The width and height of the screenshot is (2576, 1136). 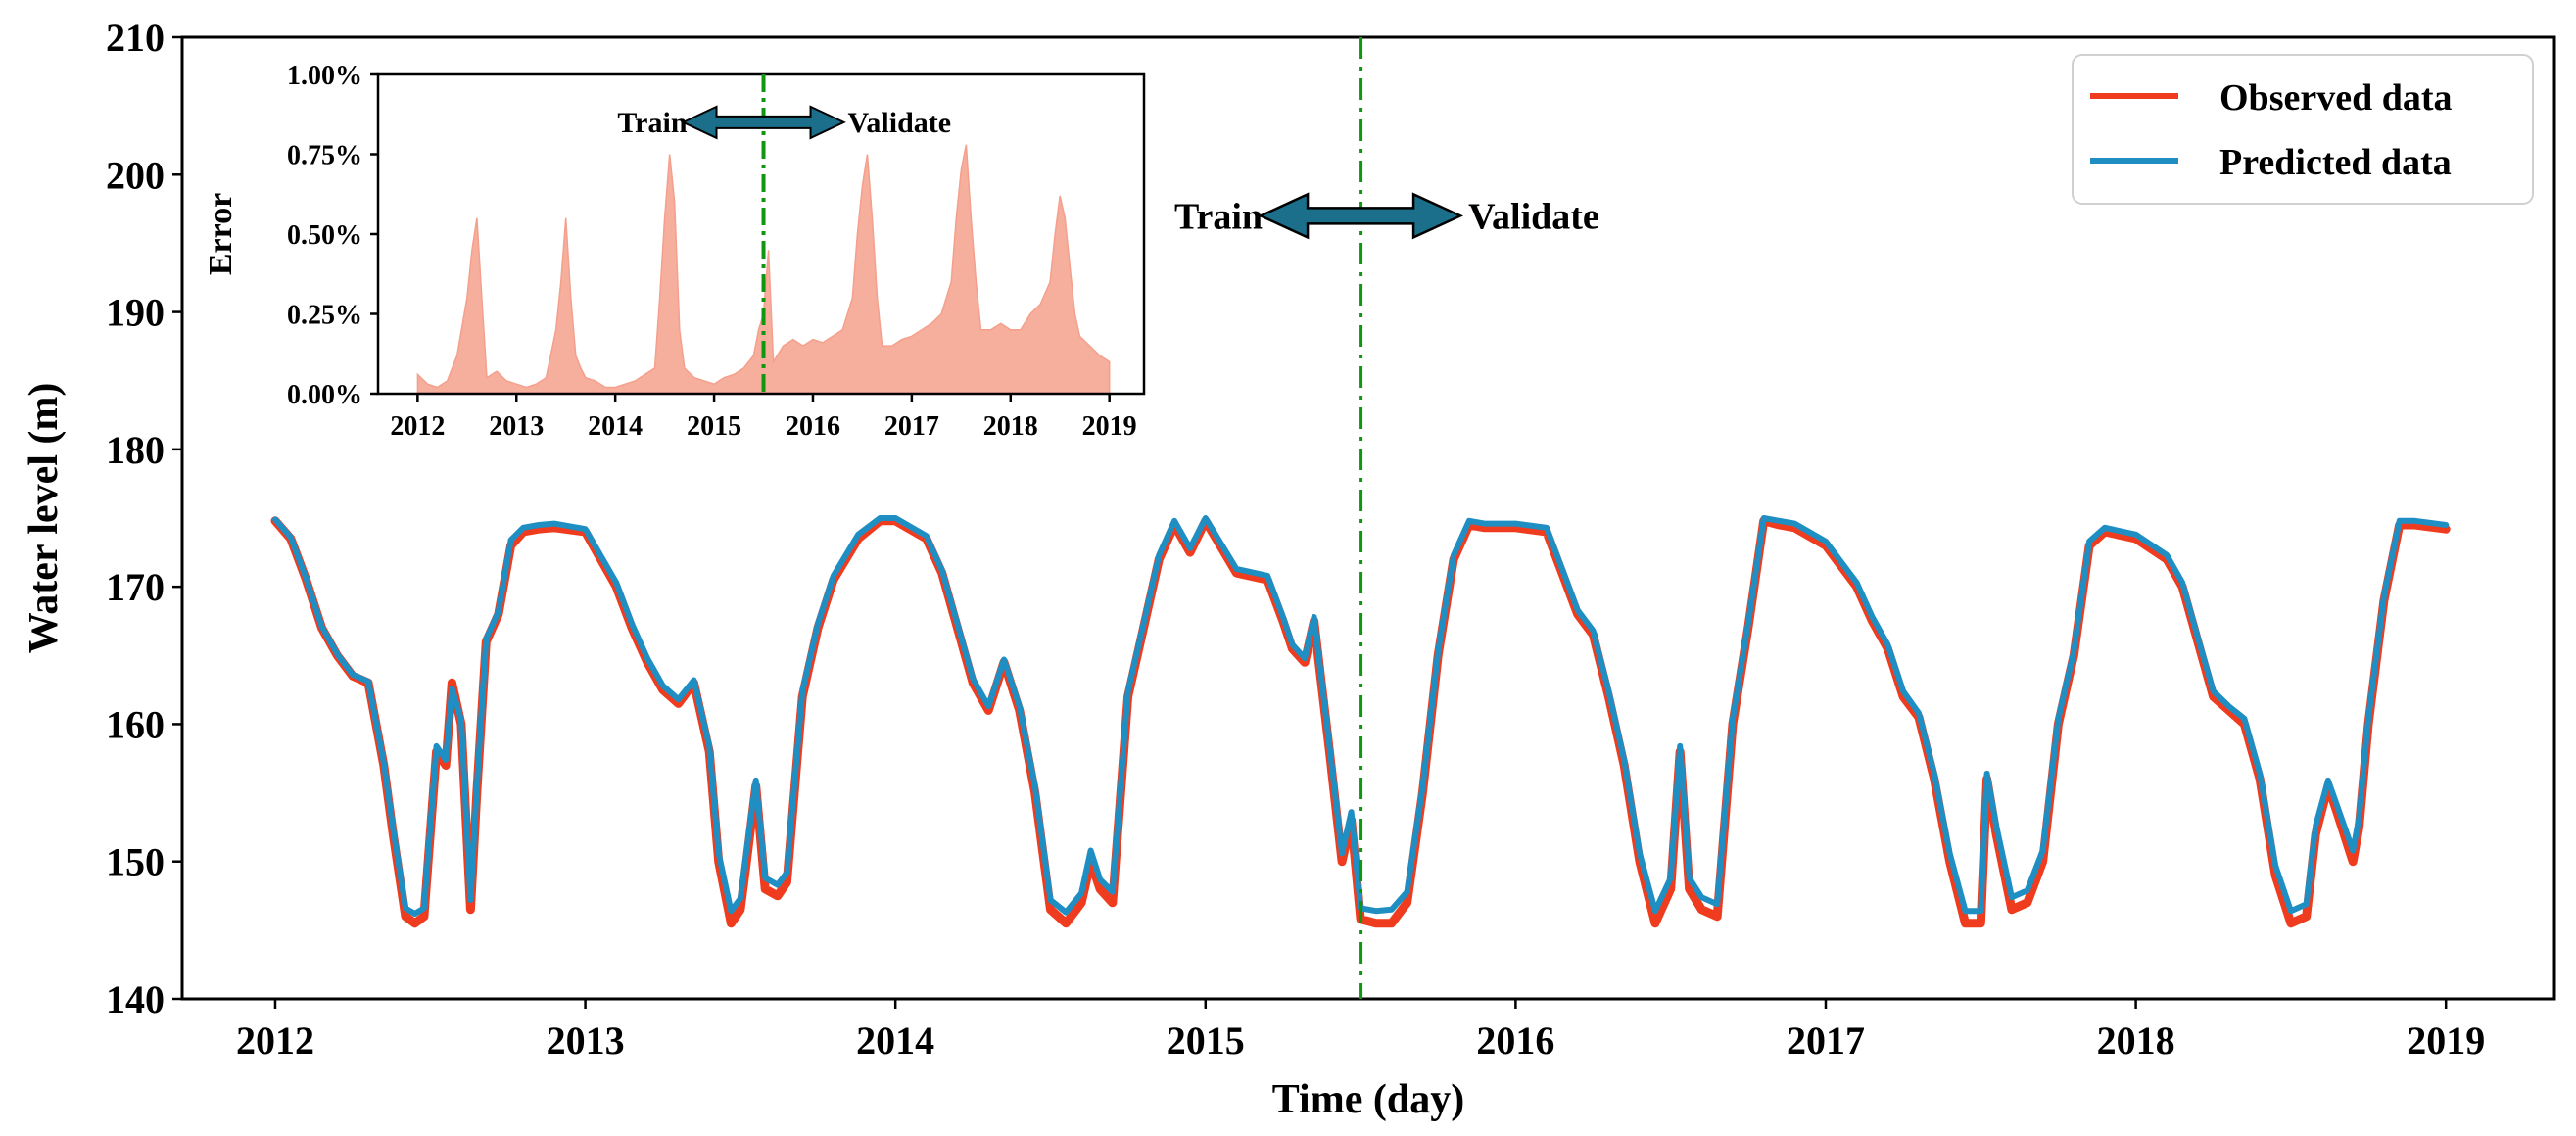 What do you see at coordinates (714, 426) in the screenshot?
I see `inset-x-tick-label: 2015` at bounding box center [714, 426].